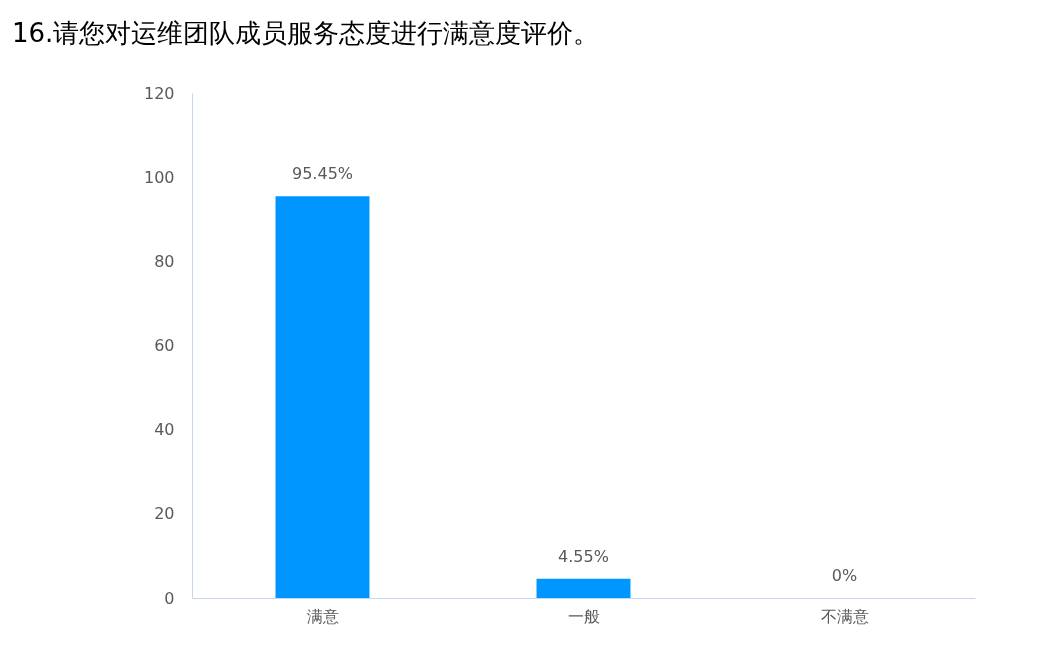 The height and width of the screenshot is (649, 1046). Describe the element at coordinates (844, 616) in the screenshot. I see `x-tick-label: 不满意` at that location.